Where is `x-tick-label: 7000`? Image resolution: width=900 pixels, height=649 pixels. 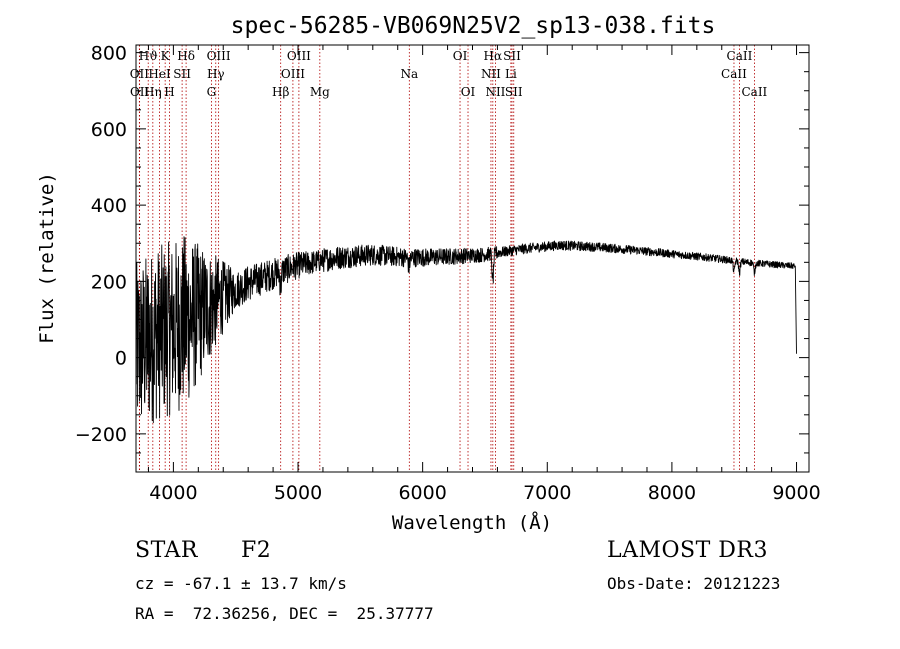
x-tick-label: 7000 is located at coordinates (547, 493).